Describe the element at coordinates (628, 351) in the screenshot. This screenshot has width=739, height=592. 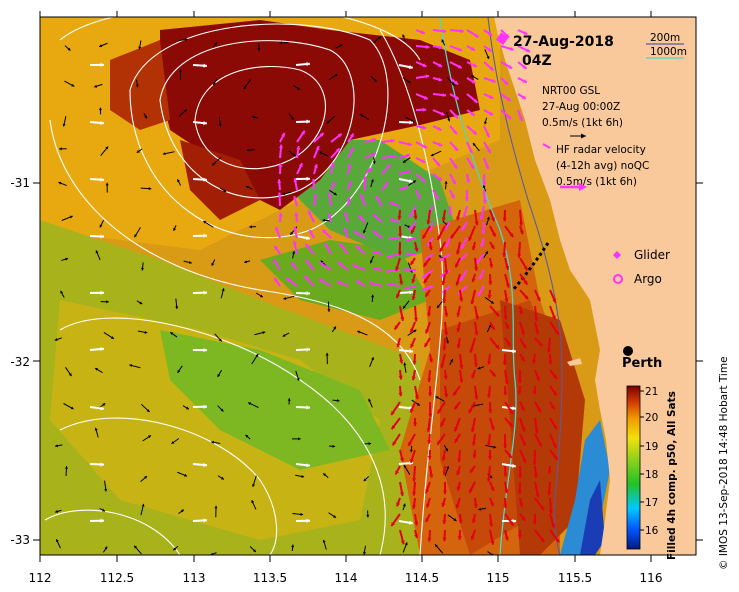
I see `city-dot-icon` at that location.